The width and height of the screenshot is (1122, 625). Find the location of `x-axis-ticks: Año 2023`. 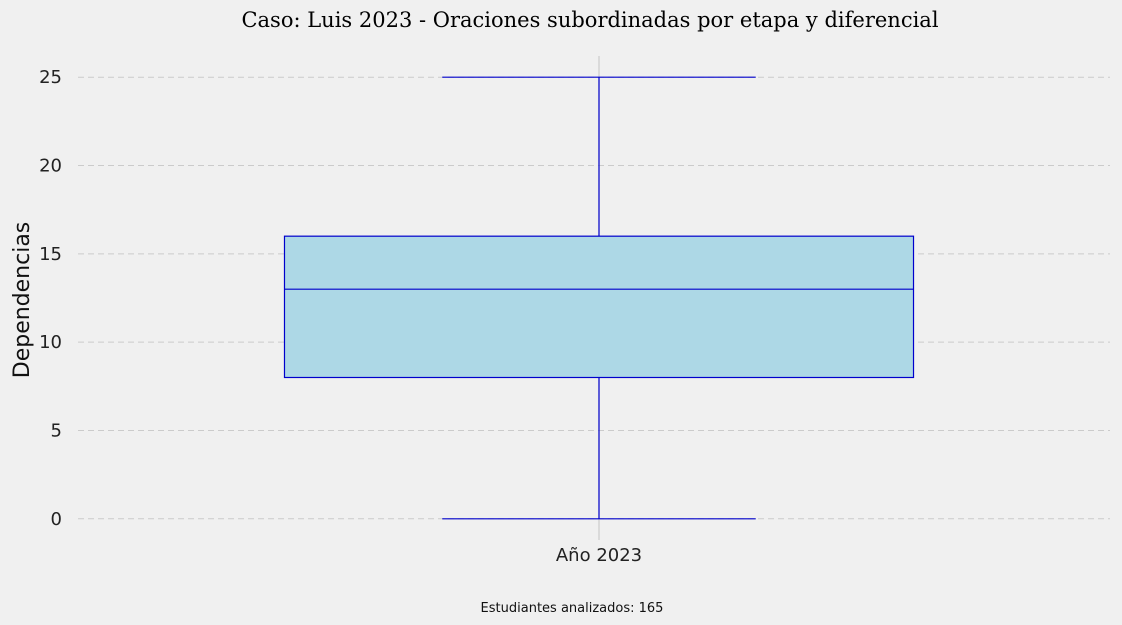

x-axis-ticks: Año 2023 is located at coordinates (599, 555).